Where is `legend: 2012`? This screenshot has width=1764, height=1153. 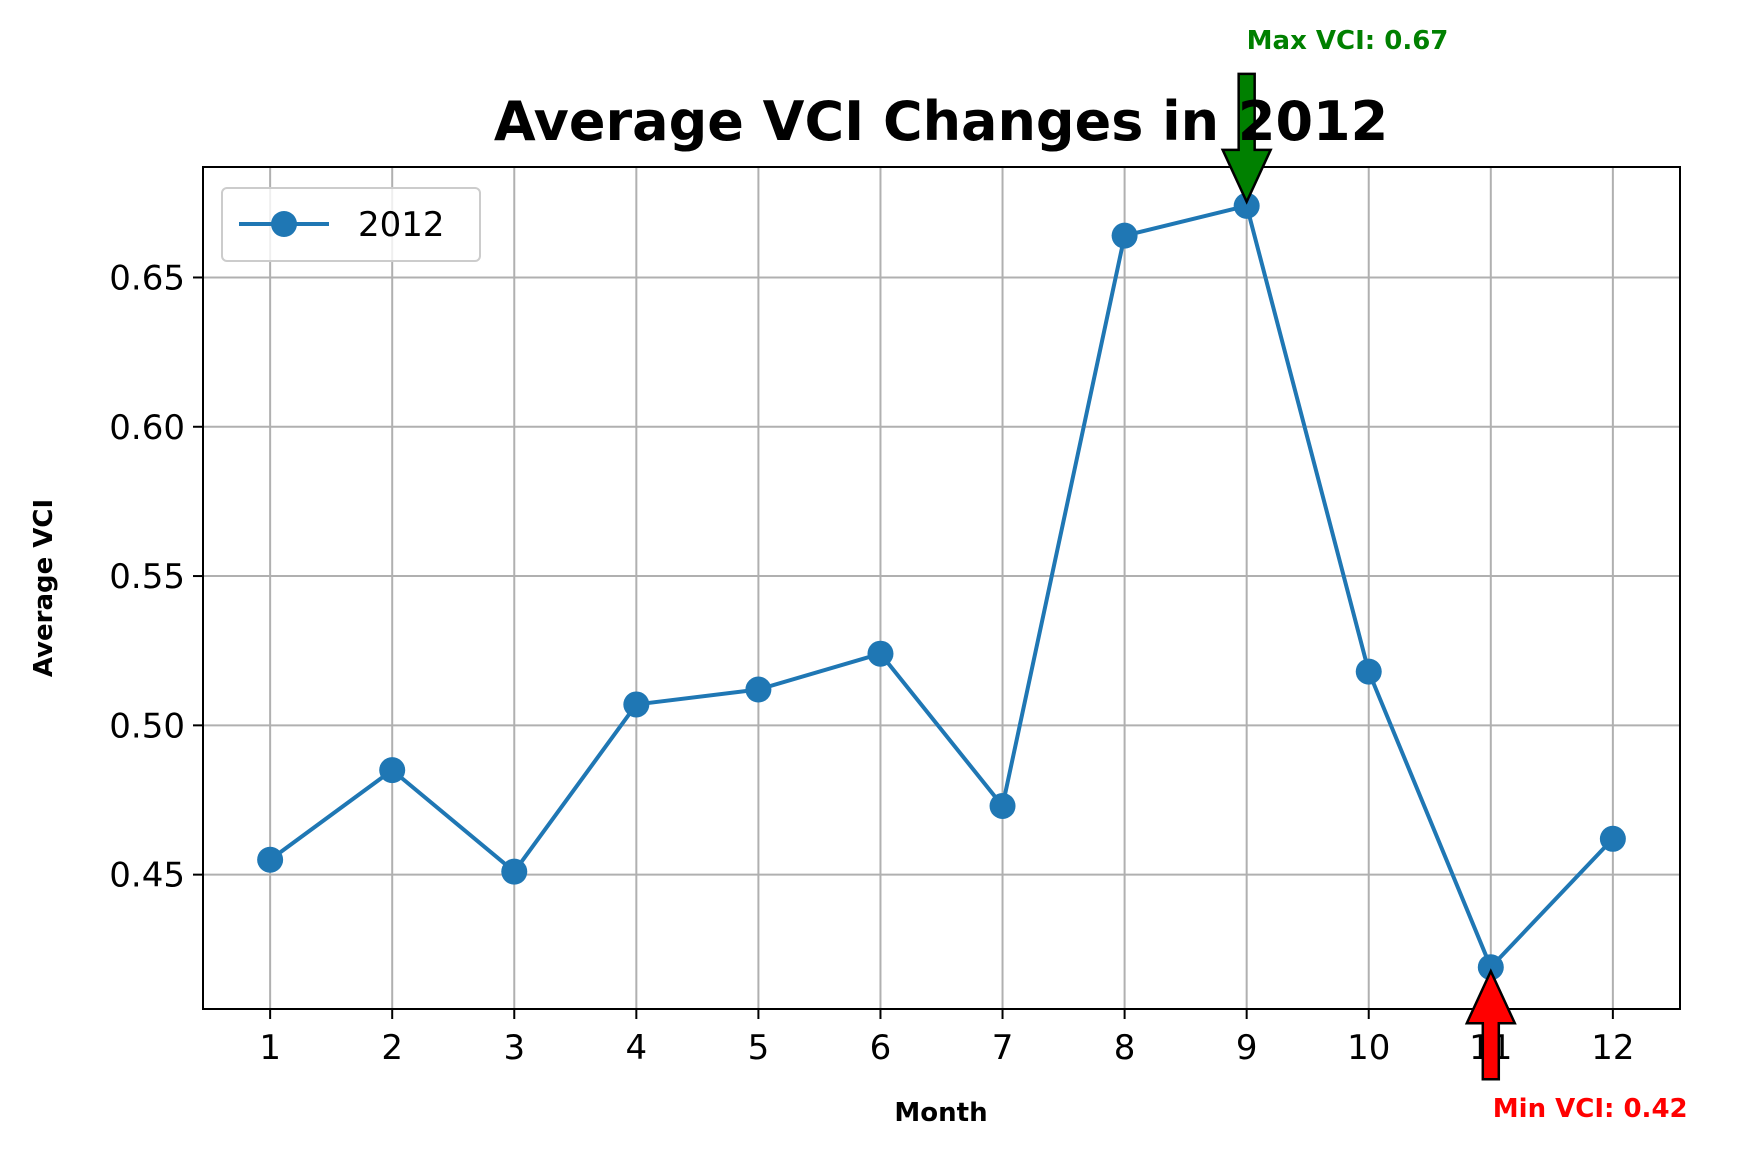
legend: 2012 is located at coordinates (351, 224).